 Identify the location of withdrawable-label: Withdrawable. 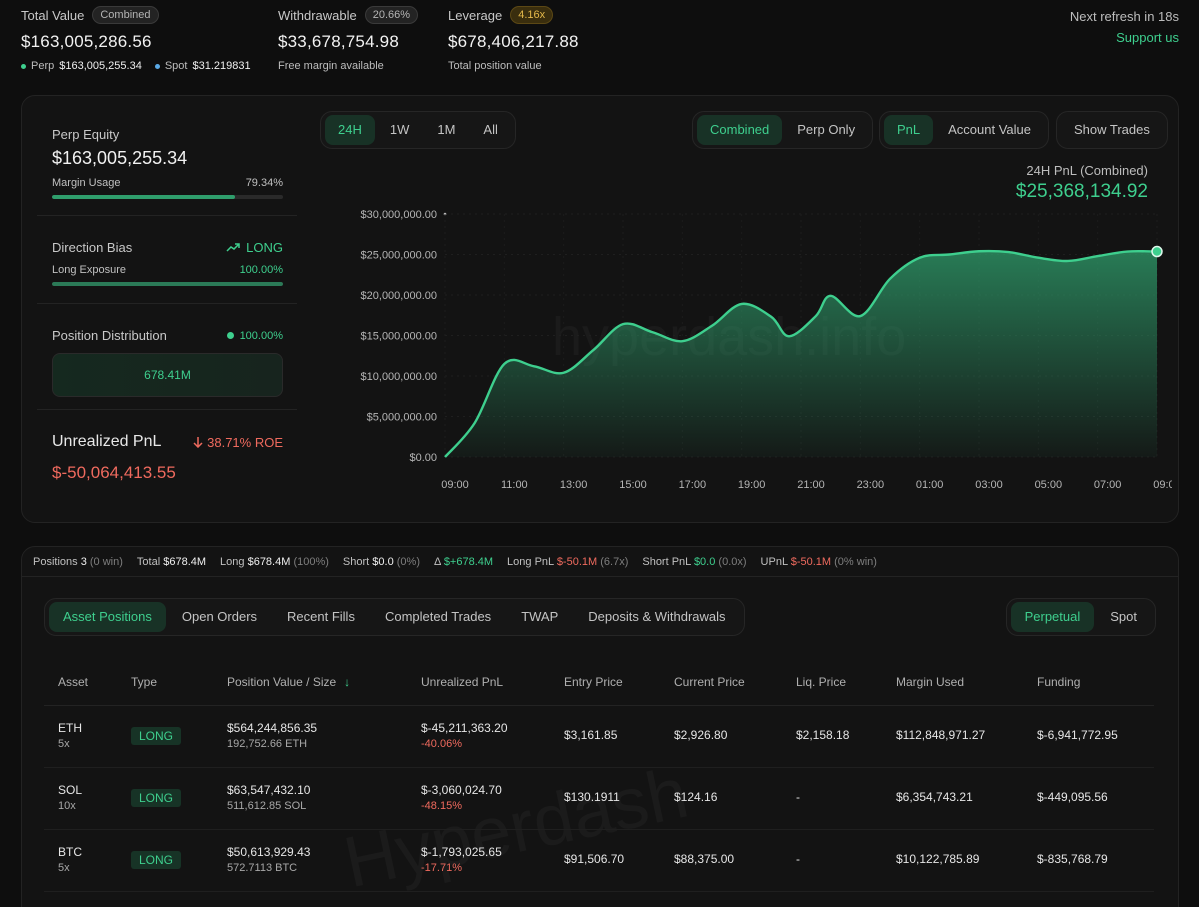
(317, 15).